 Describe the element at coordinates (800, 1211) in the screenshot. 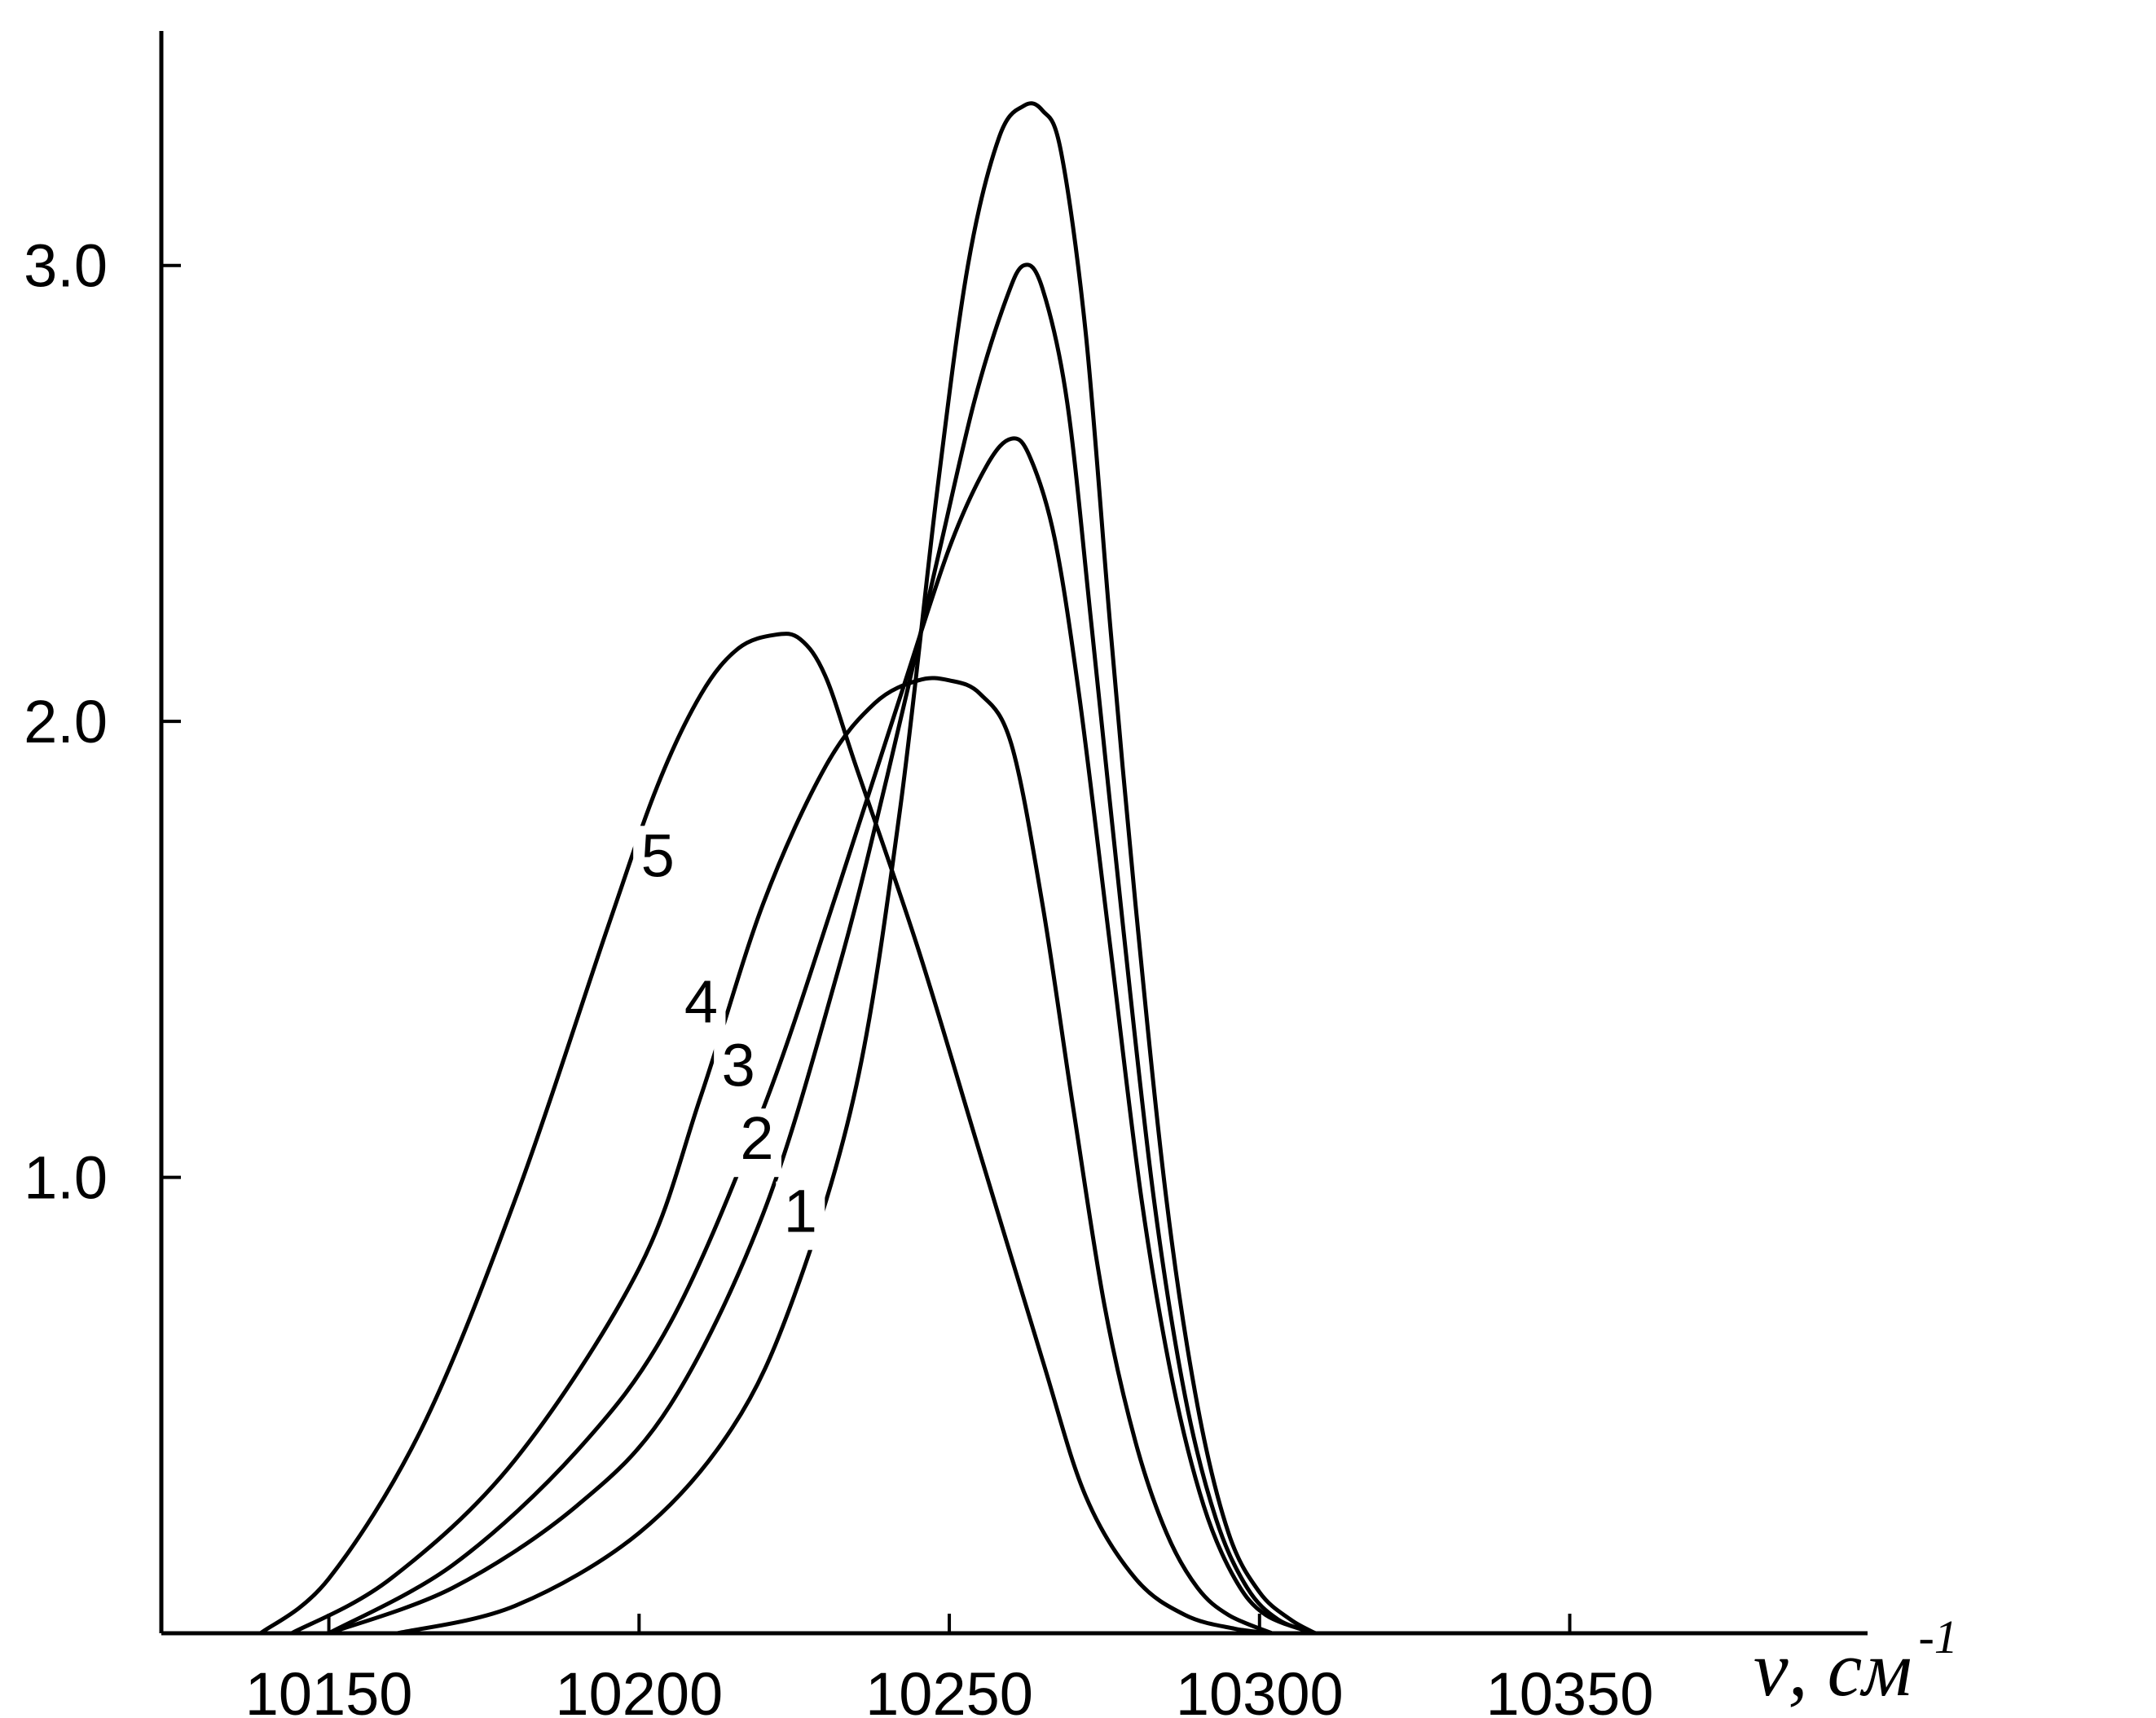

I see `series-1-label: 1` at that location.